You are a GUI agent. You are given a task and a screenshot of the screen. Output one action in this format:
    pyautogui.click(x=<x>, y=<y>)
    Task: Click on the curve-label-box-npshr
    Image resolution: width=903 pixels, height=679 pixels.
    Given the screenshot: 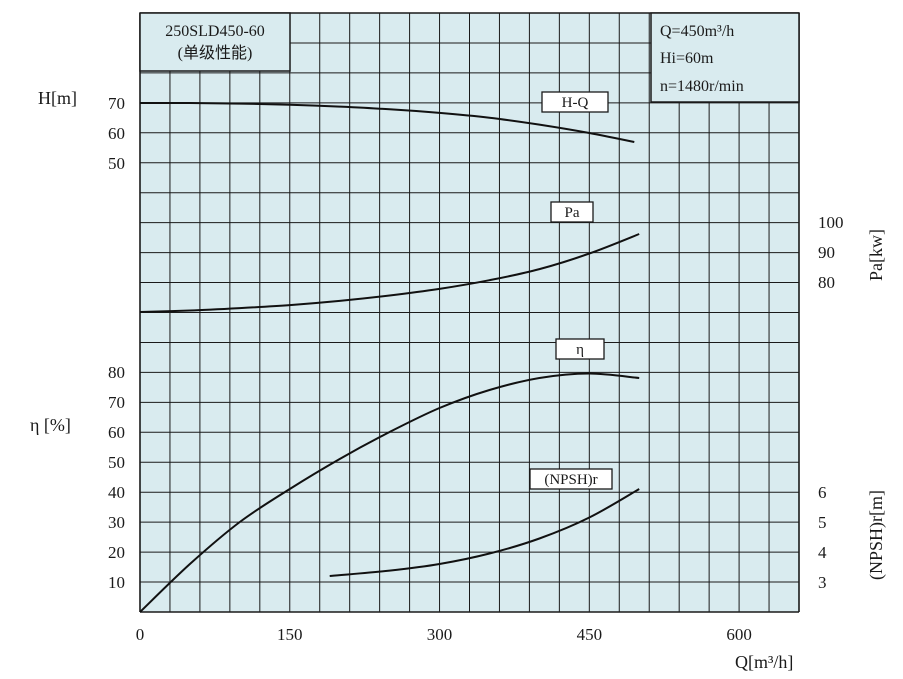 What is the action you would take?
    pyautogui.click(x=571, y=479)
    